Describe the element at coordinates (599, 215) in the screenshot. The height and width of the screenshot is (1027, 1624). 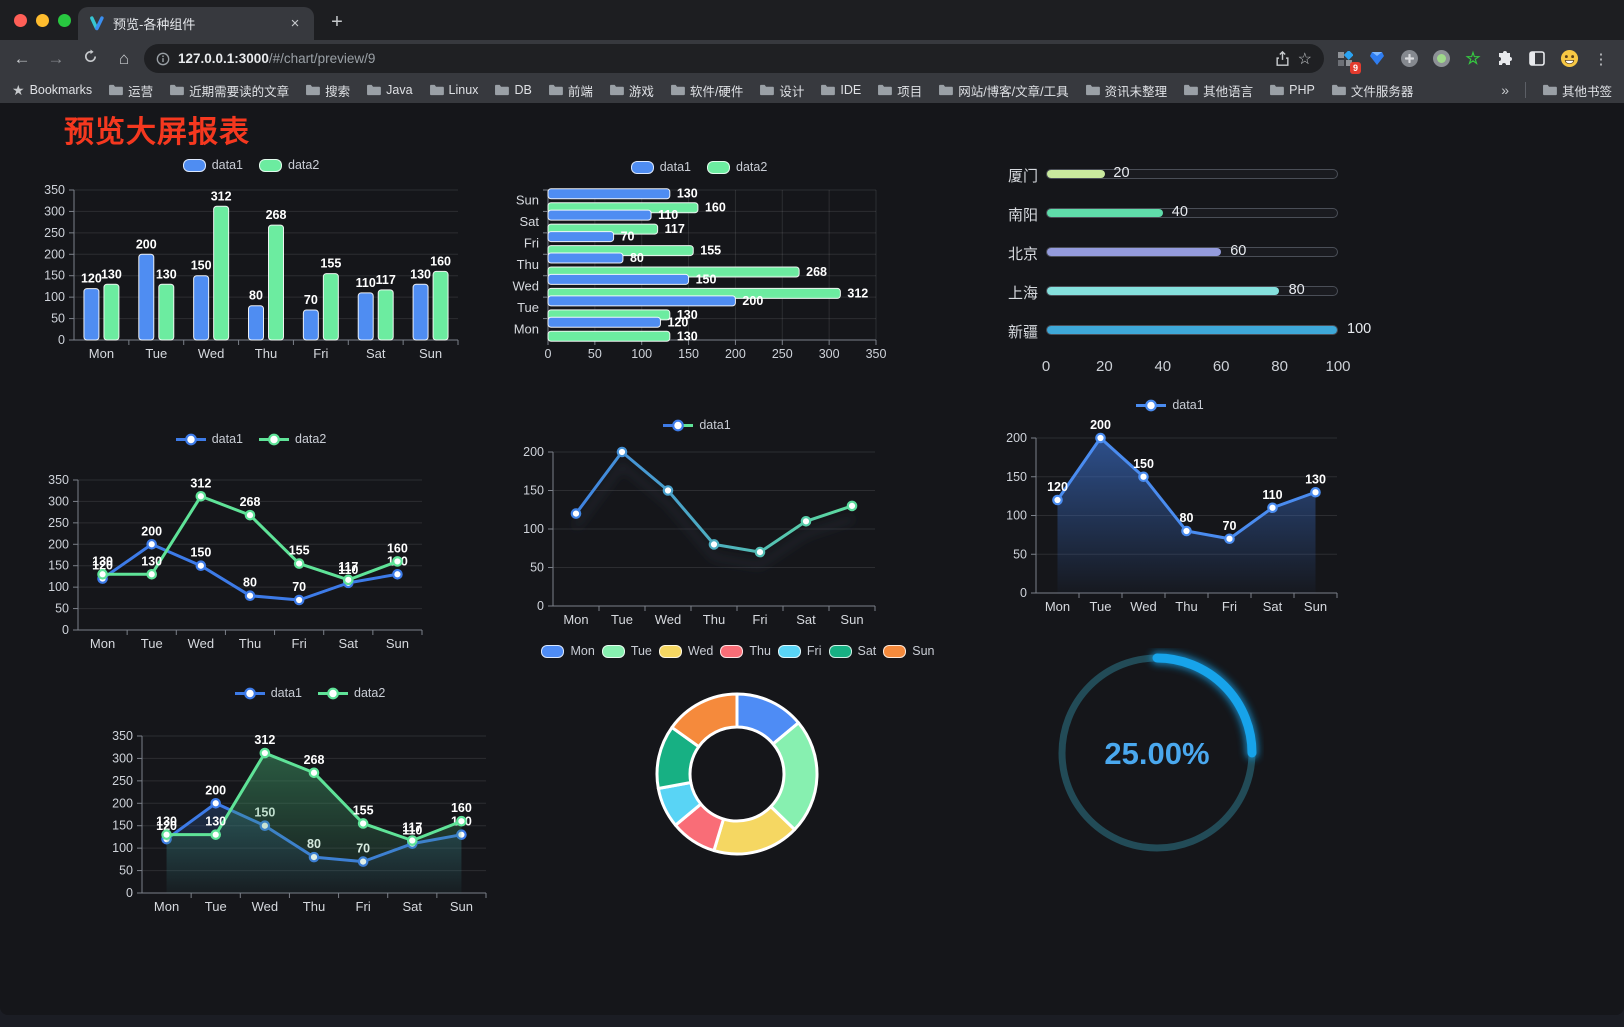
I see `bar-data1-Sat` at that location.